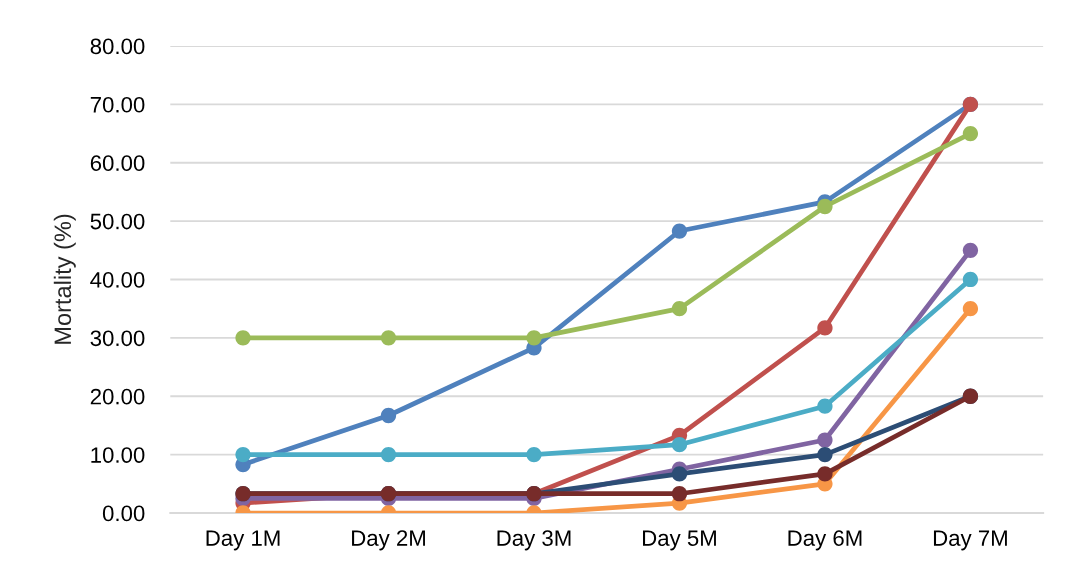 This screenshot has width=1071, height=579. What do you see at coordinates (117, 221) in the screenshot?
I see `y-tick-label: 50.00` at bounding box center [117, 221].